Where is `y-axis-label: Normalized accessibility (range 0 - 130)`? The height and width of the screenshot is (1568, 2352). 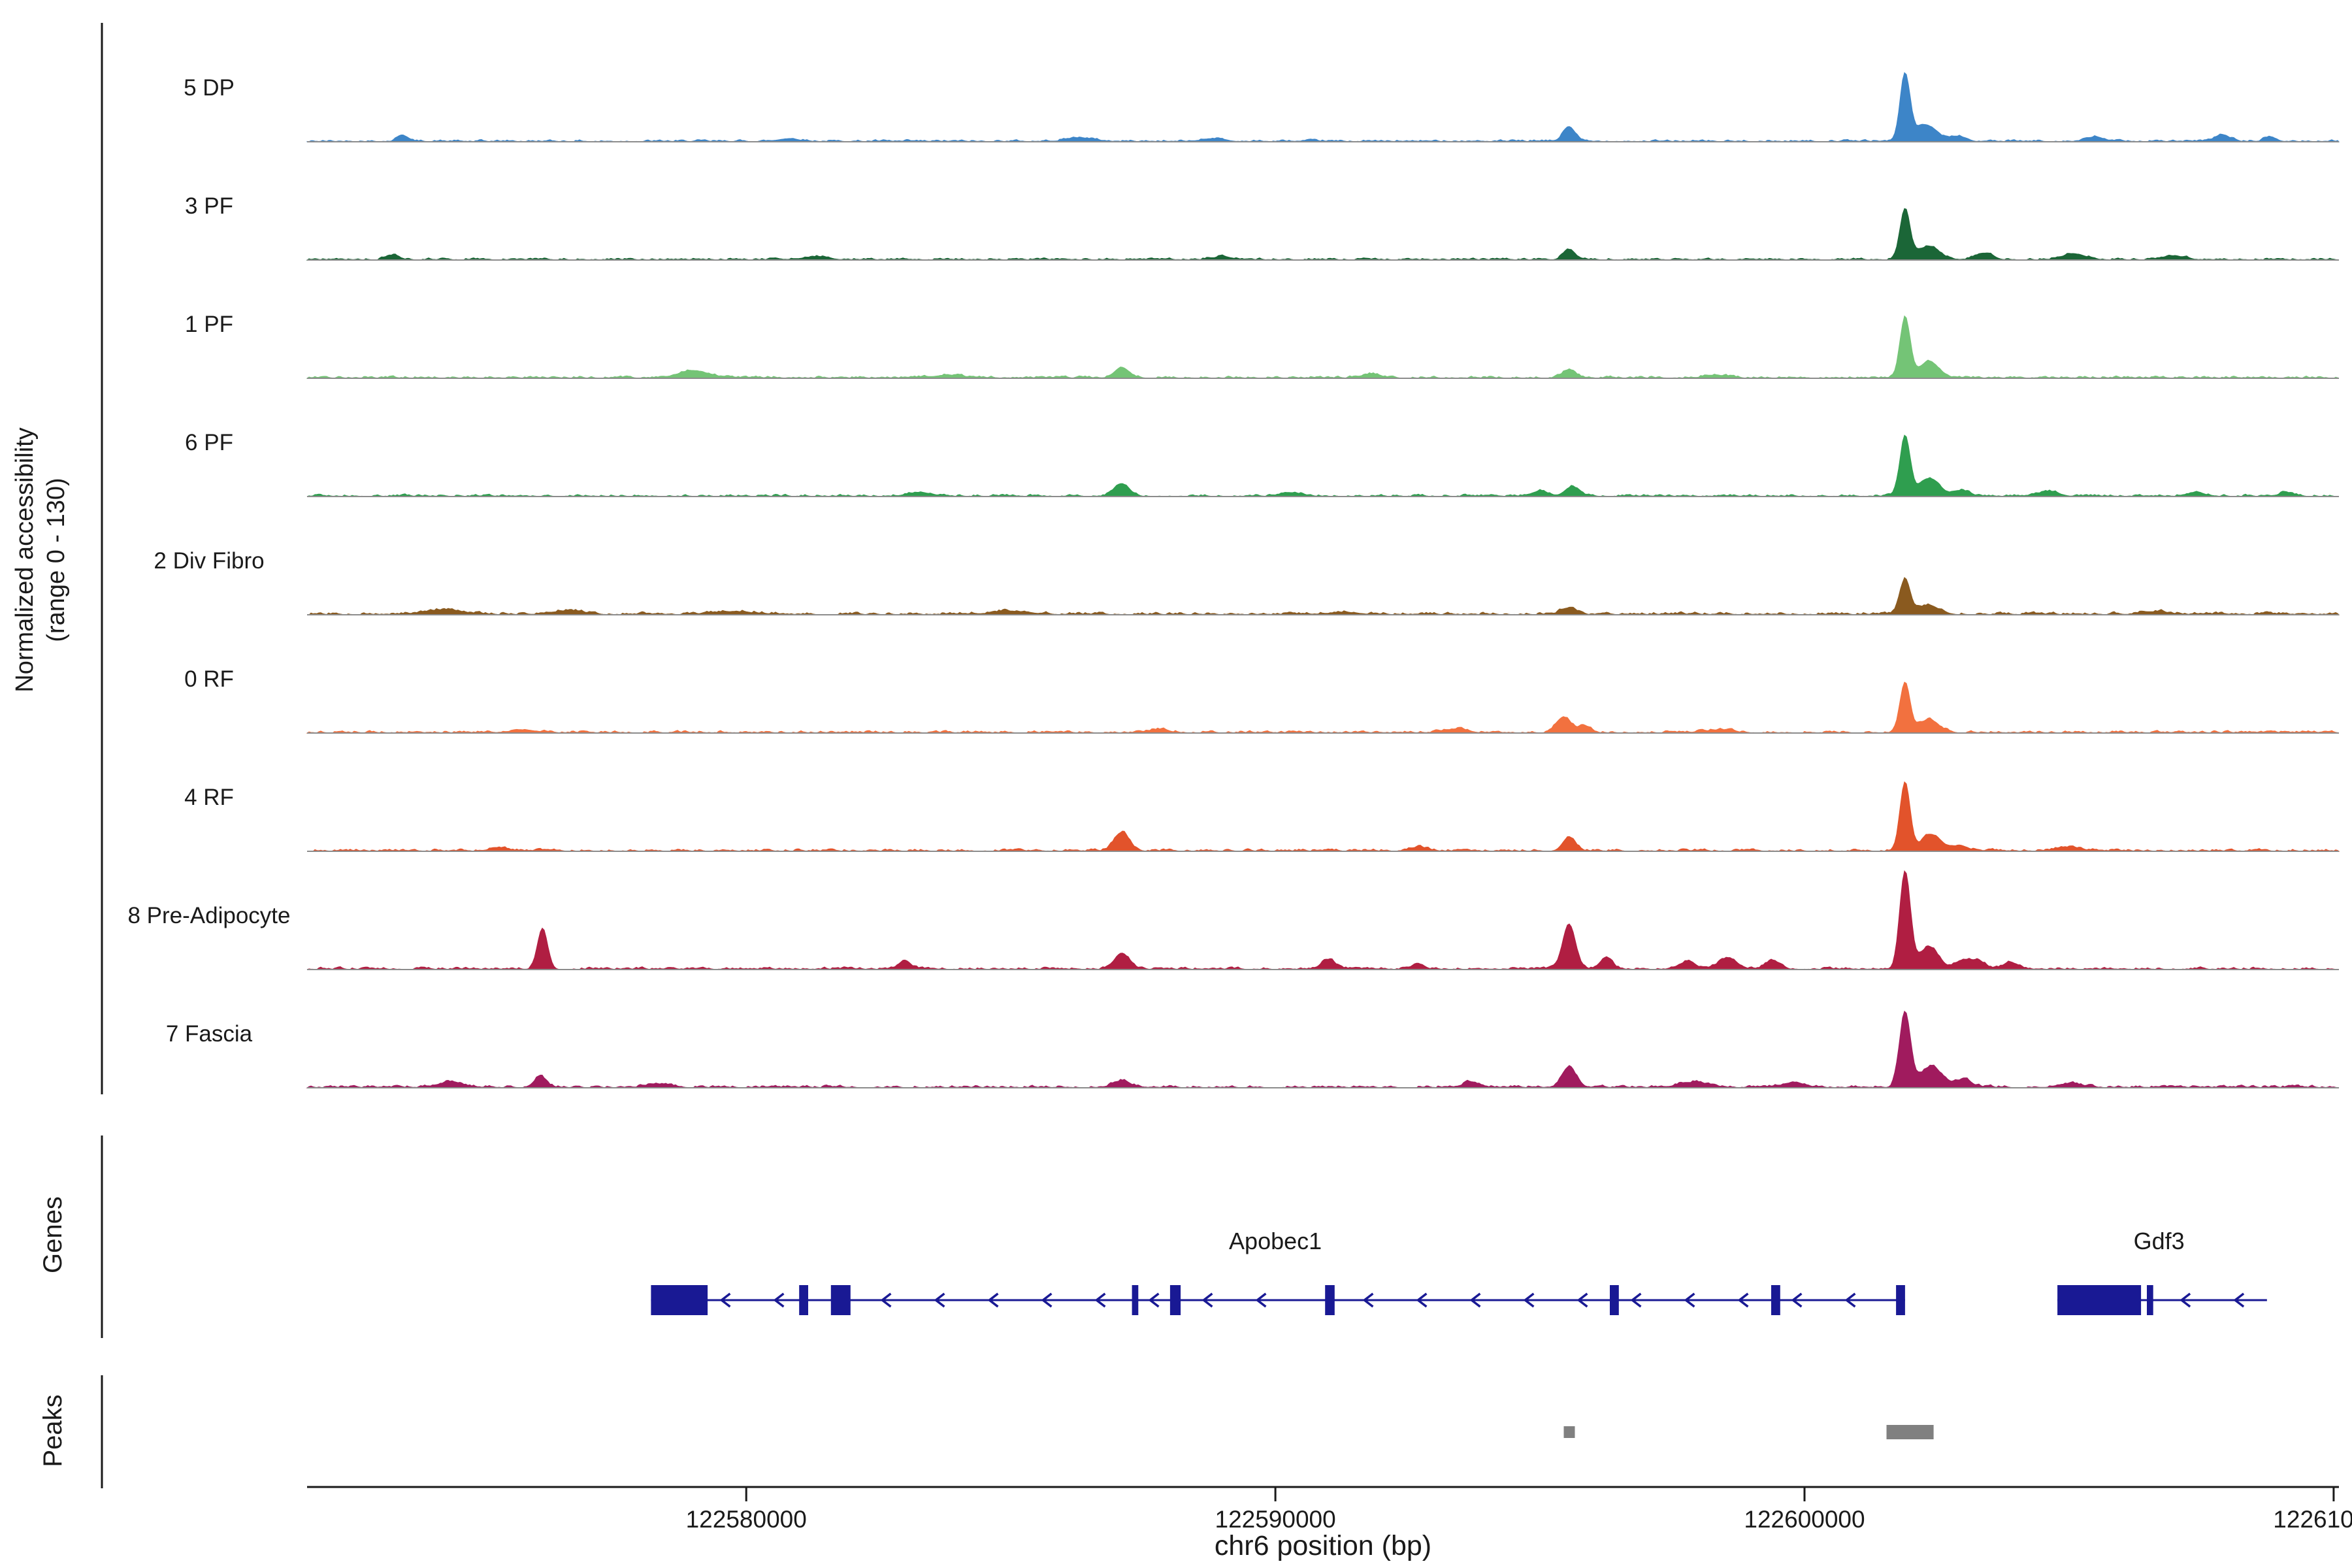
y-axis-label: Normalized accessibility (range 0 - 130) is located at coordinates (40, 560).